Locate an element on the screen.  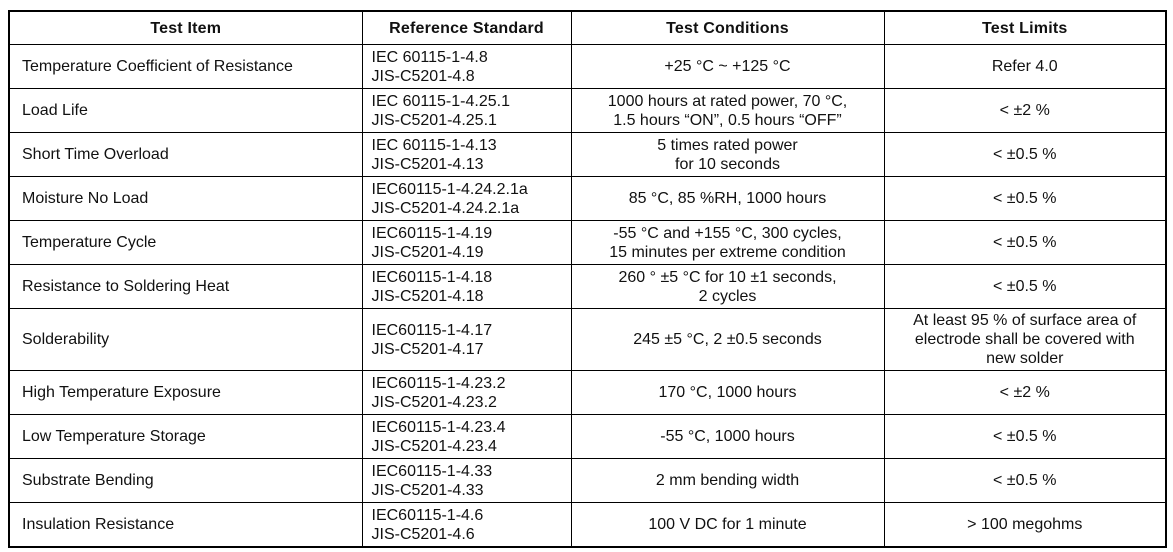
cell-test-item: Short Time Overload is located at coordinates (185, 154).